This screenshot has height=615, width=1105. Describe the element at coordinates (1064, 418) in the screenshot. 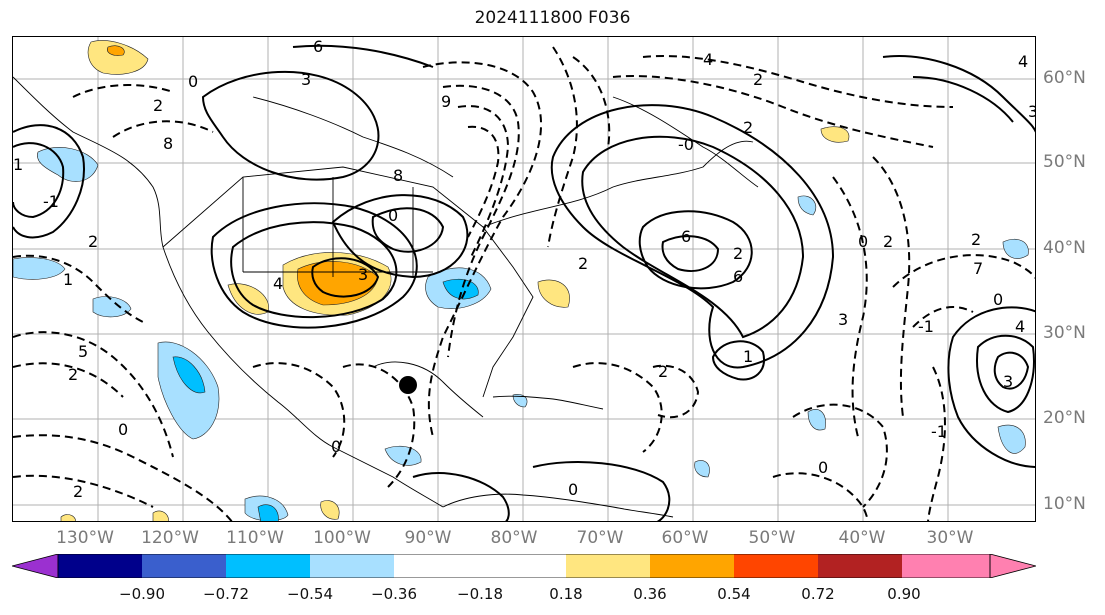

I see `lat-label: 20°N` at that location.